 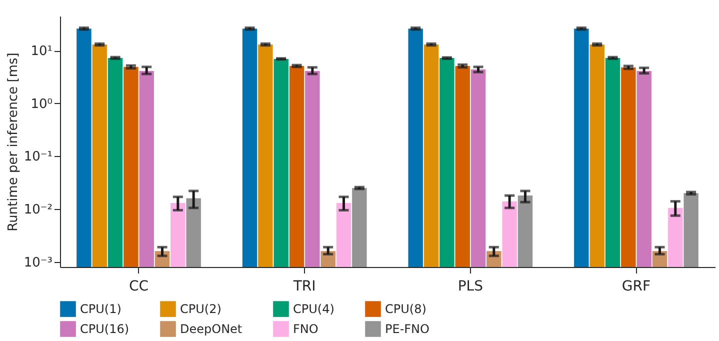 I want to click on legend-label: CPU(2), so click(x=201, y=309).